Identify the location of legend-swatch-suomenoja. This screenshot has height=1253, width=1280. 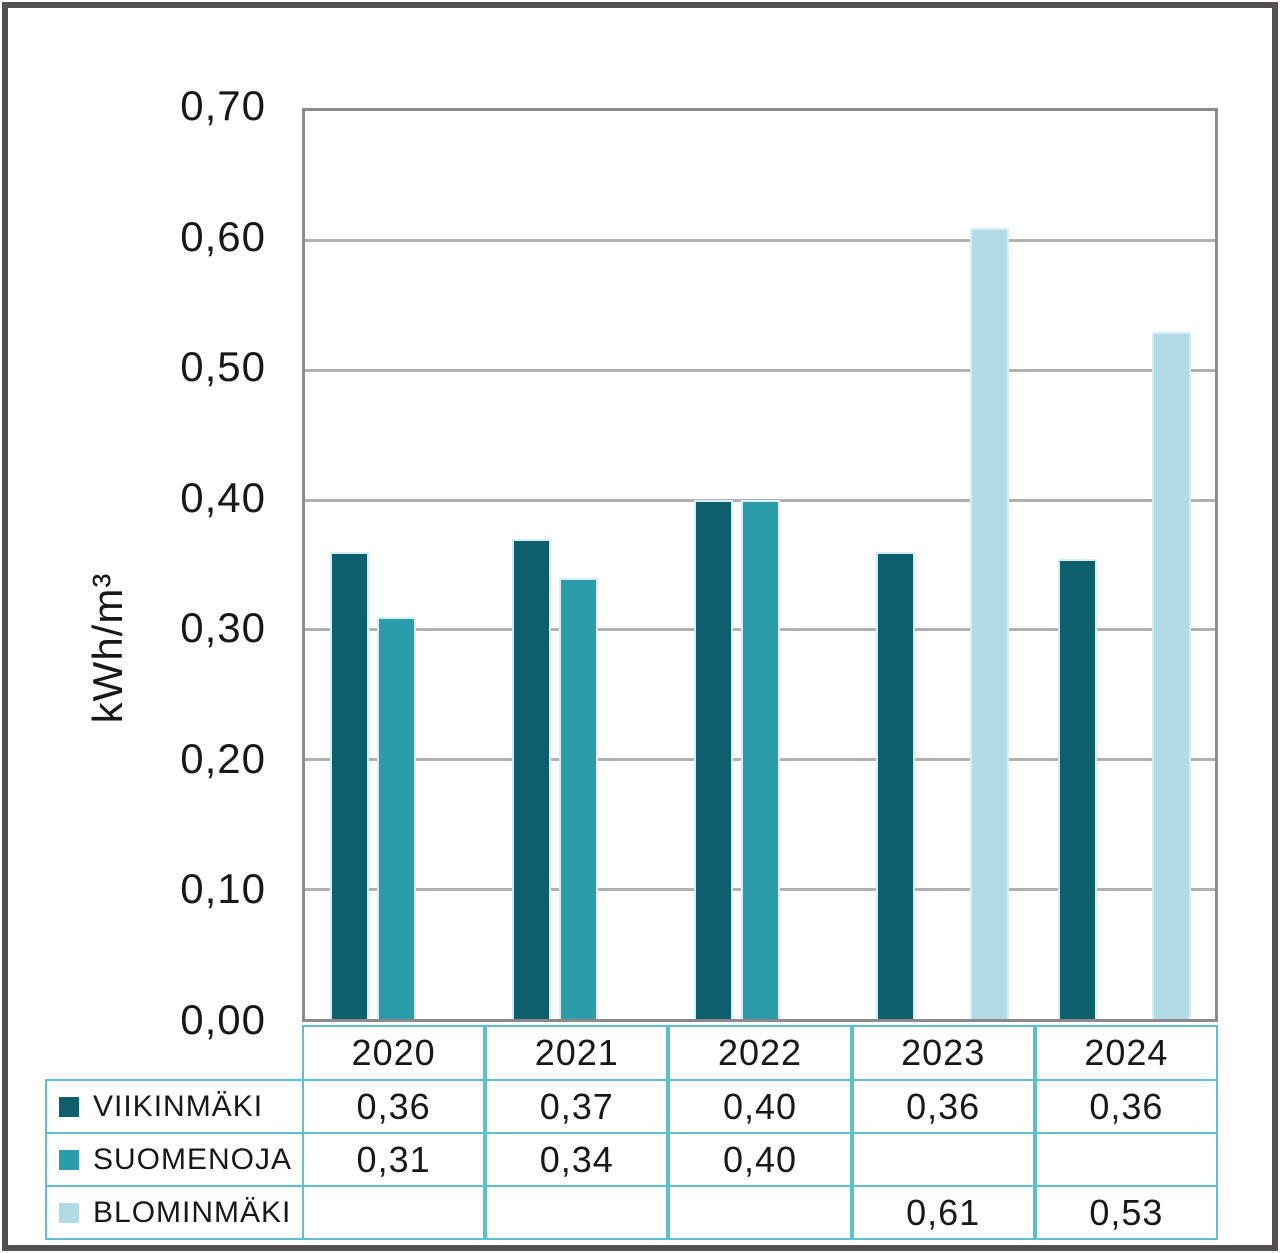
(69, 1159).